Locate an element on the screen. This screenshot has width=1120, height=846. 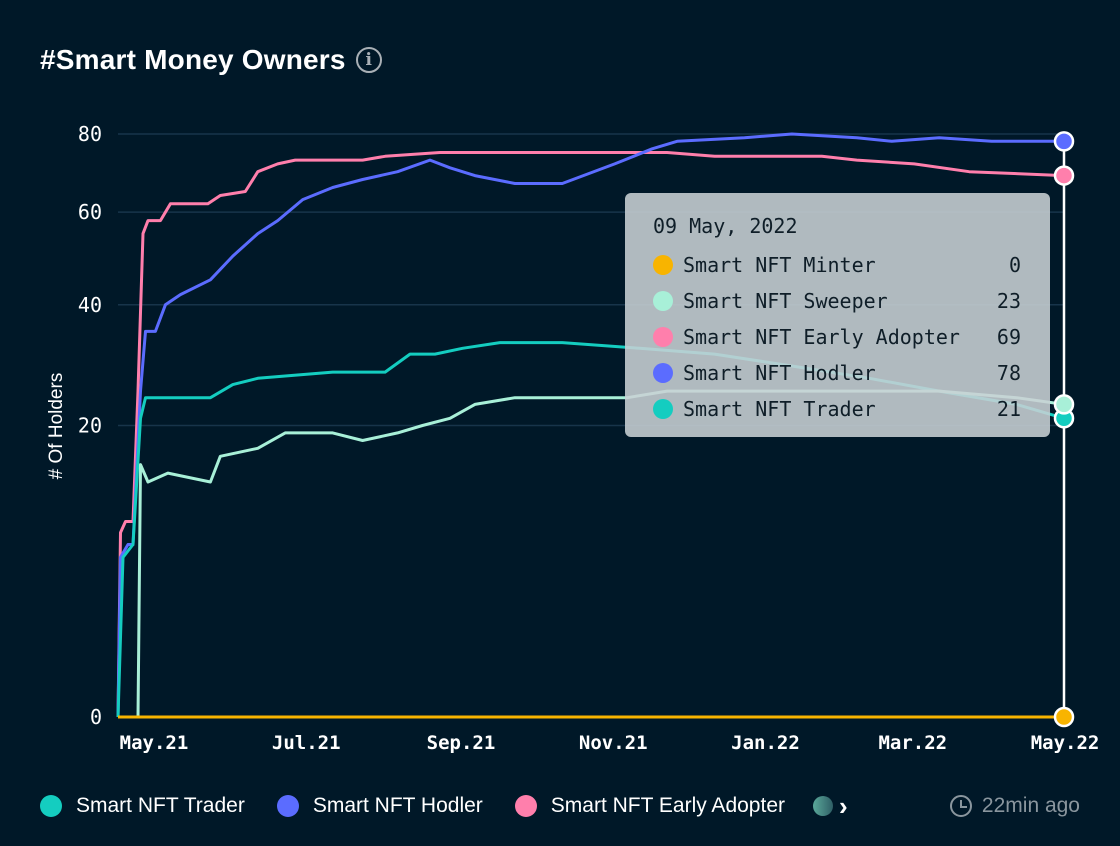
tooltip-series-value: 23 is located at coordinates (1008, 301).